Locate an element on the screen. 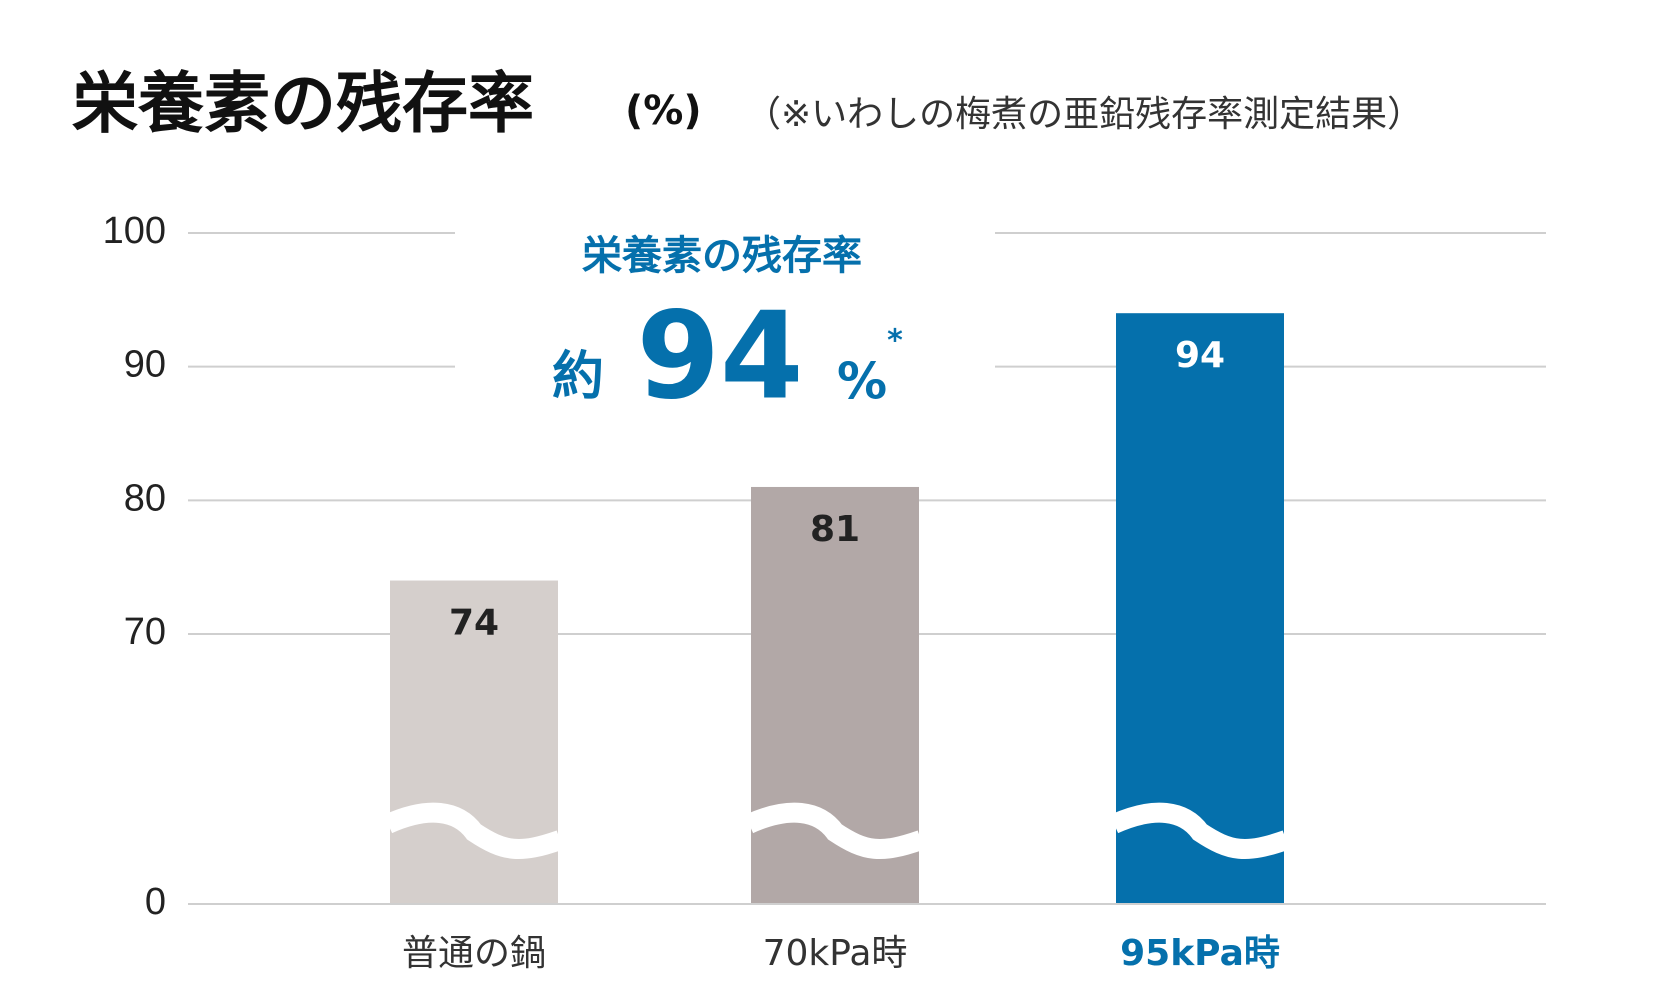 This screenshot has height=1000, width=1664. chart-title: 栄養素の残存率 is located at coordinates (303, 103).